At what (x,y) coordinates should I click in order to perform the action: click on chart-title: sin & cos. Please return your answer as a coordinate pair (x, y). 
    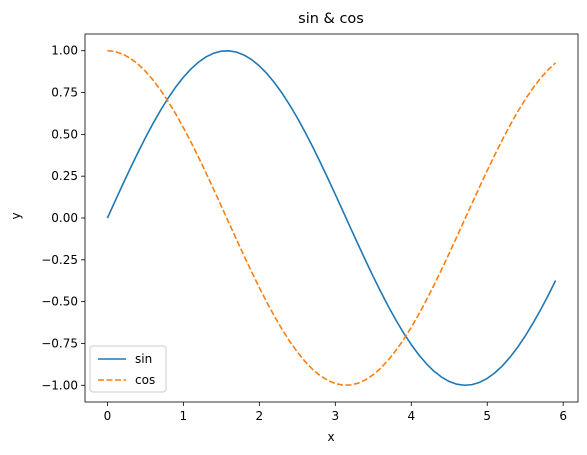
    Looking at the image, I should click on (331, 19).